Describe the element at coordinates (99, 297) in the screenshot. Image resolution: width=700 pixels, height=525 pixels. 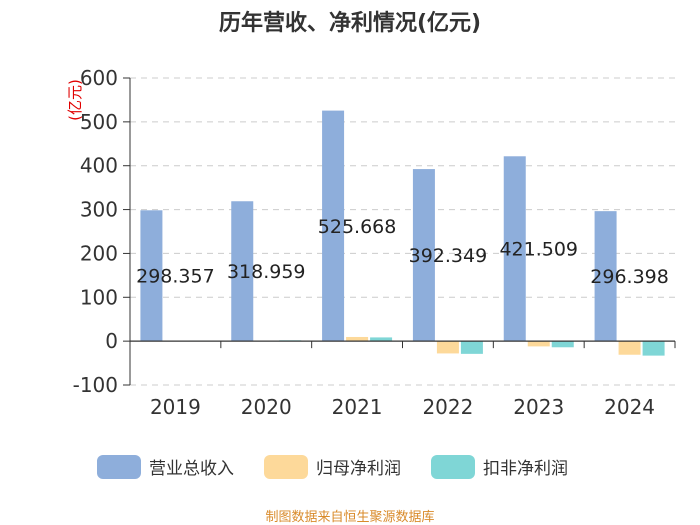
I see `y-tick-label: 100` at that location.